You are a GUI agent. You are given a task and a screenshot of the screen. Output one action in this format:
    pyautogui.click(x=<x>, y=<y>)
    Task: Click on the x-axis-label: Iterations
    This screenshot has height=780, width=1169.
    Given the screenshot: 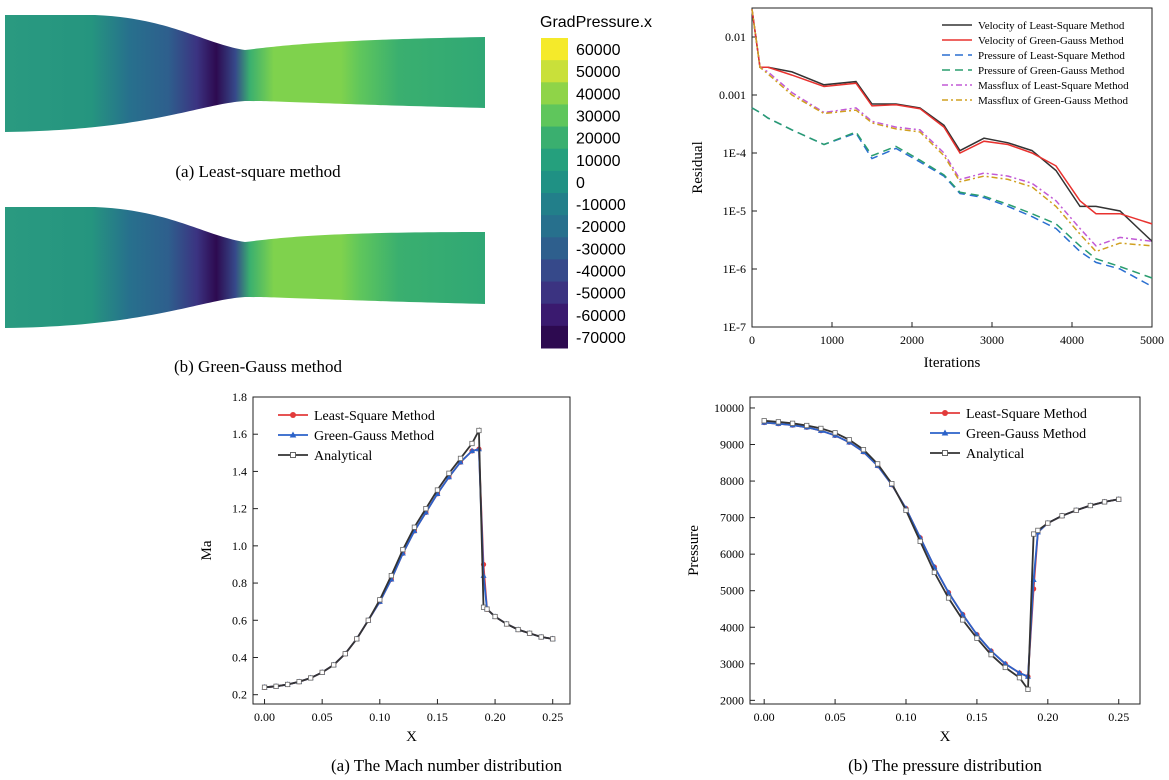 What is the action you would take?
    pyautogui.click(x=952, y=363)
    